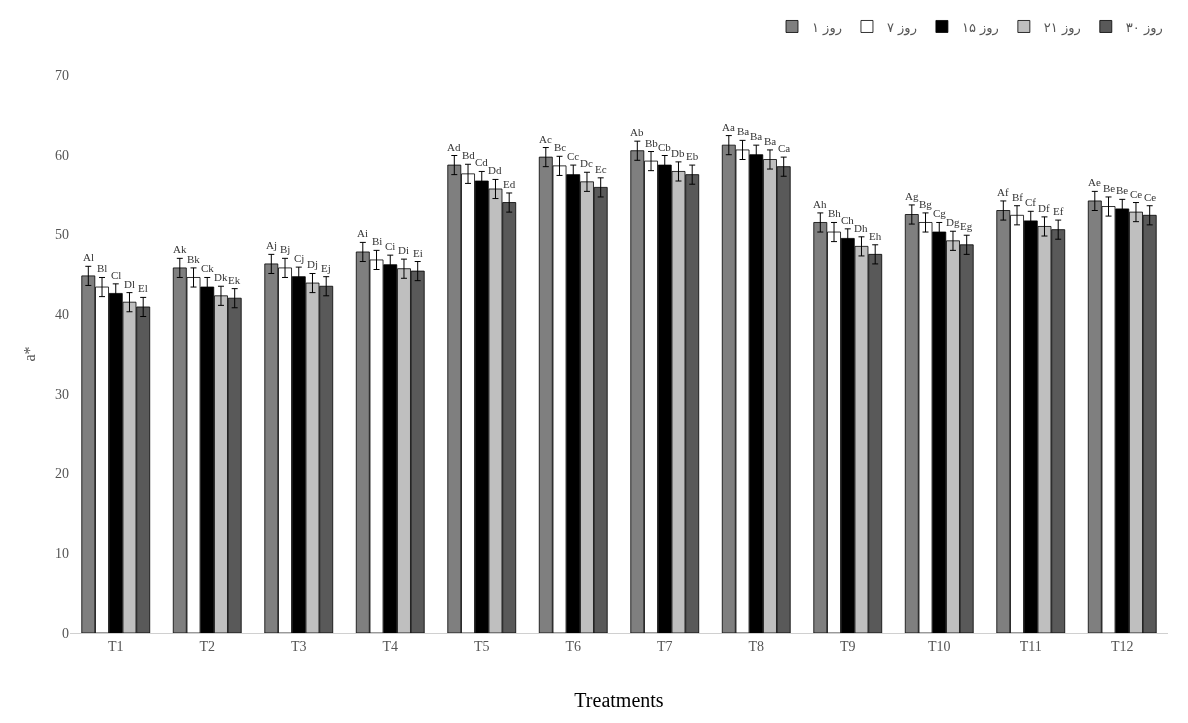  I want to click on data-label: Ak, so click(180, 249).